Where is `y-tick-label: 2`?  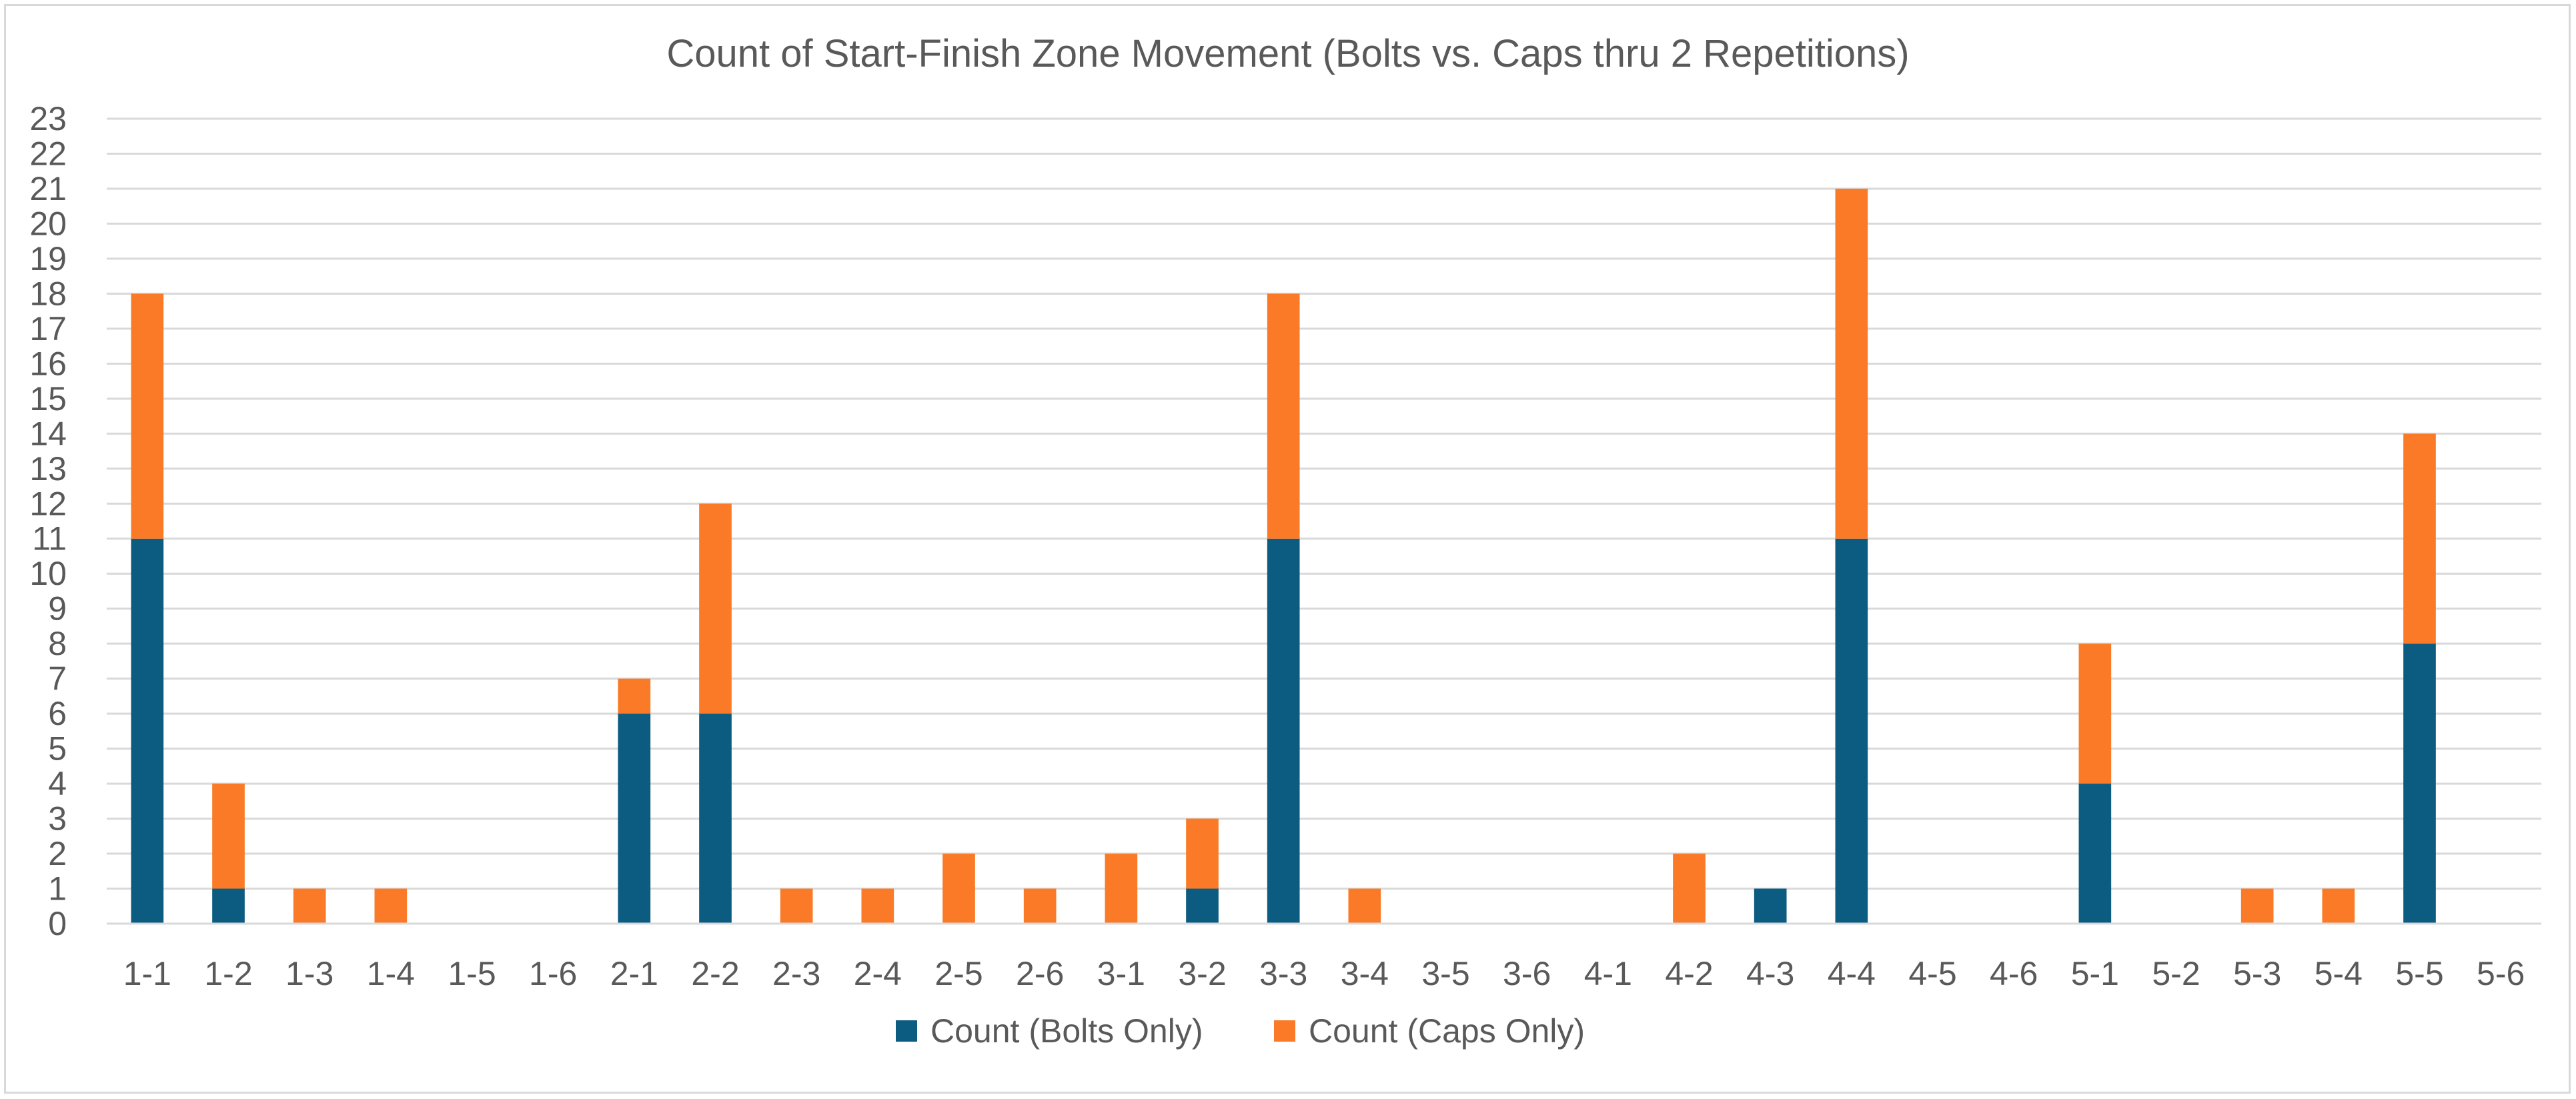
y-tick-label: 2 is located at coordinates (57, 853).